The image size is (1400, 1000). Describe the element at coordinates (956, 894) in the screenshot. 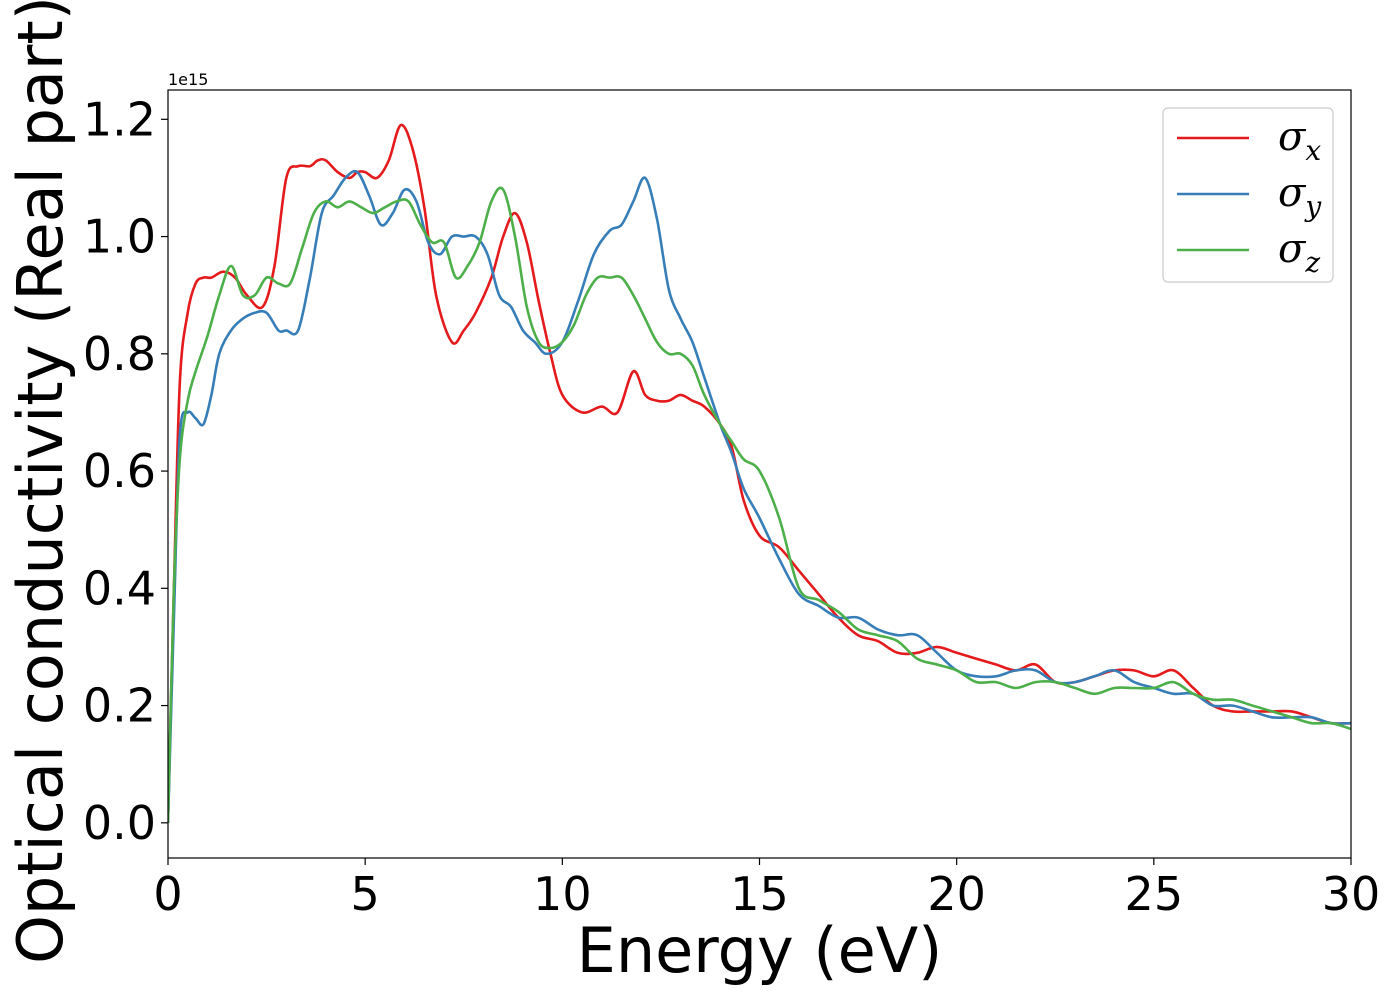

I see `x-tick-label: 20` at that location.